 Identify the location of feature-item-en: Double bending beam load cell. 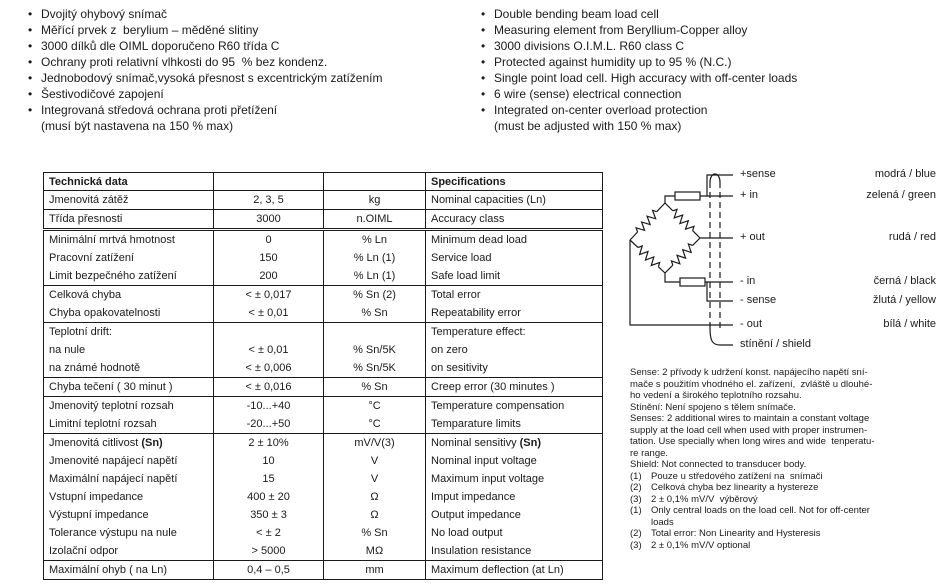
(639, 14).